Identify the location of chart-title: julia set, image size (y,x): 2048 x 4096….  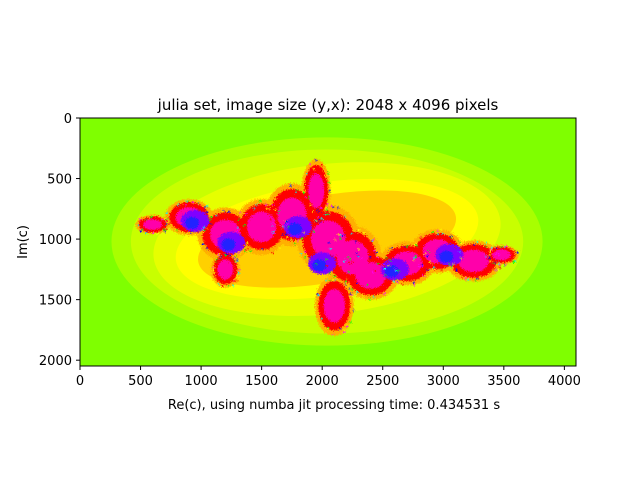
(328, 105).